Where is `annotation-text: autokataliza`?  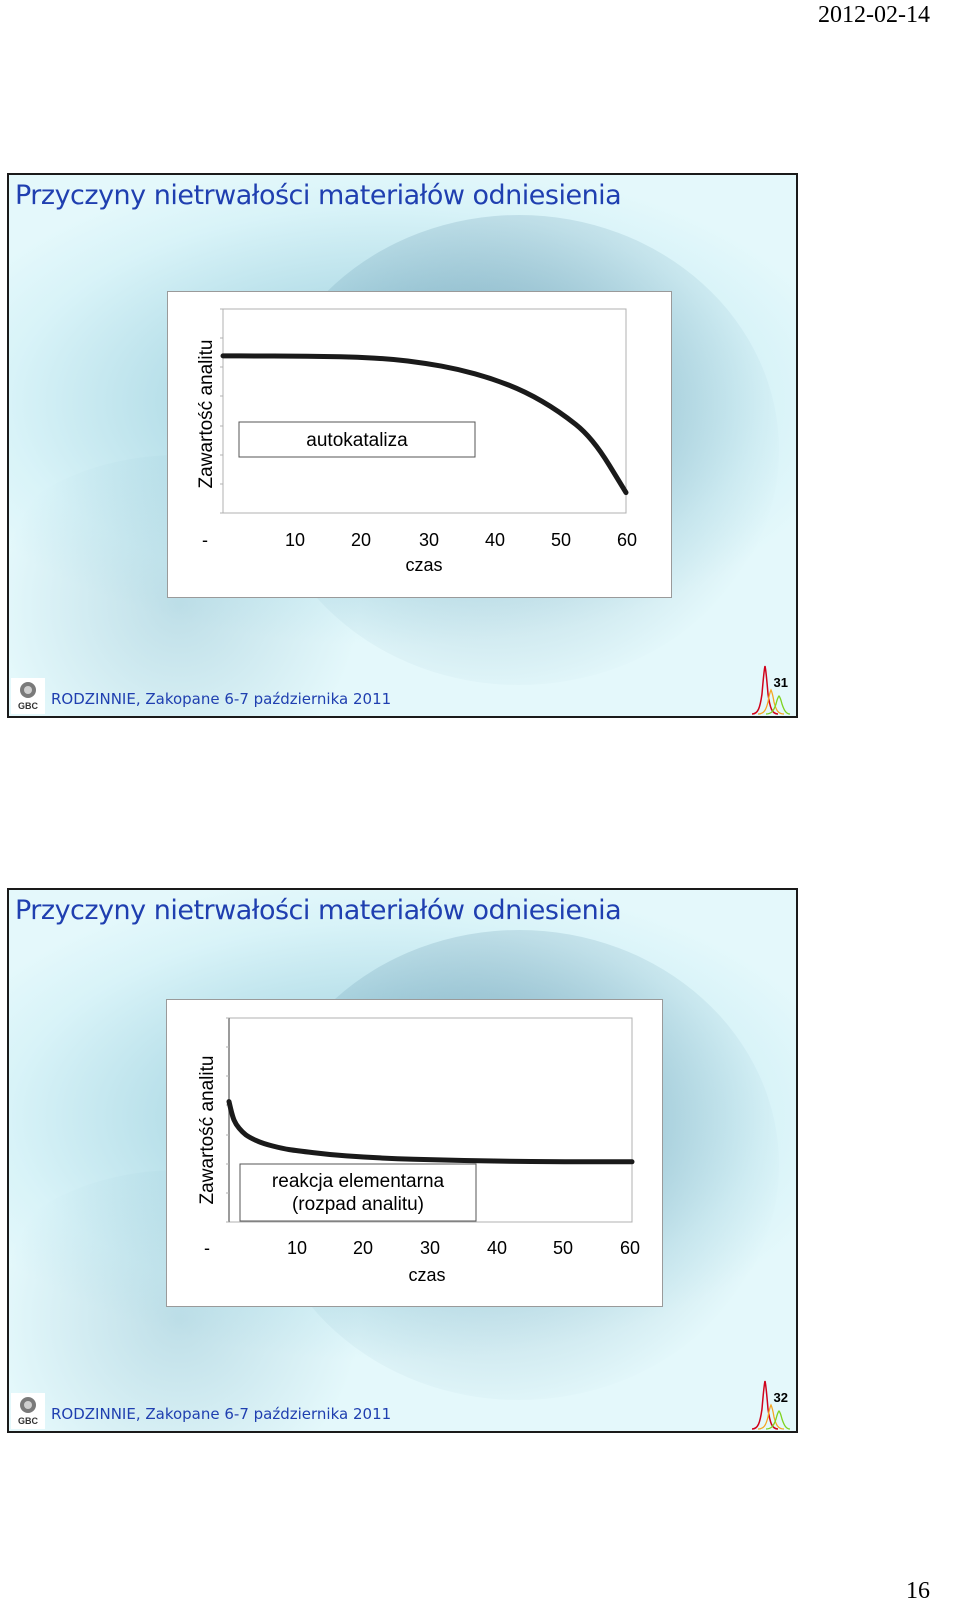 annotation-text: autokataliza is located at coordinates (357, 440).